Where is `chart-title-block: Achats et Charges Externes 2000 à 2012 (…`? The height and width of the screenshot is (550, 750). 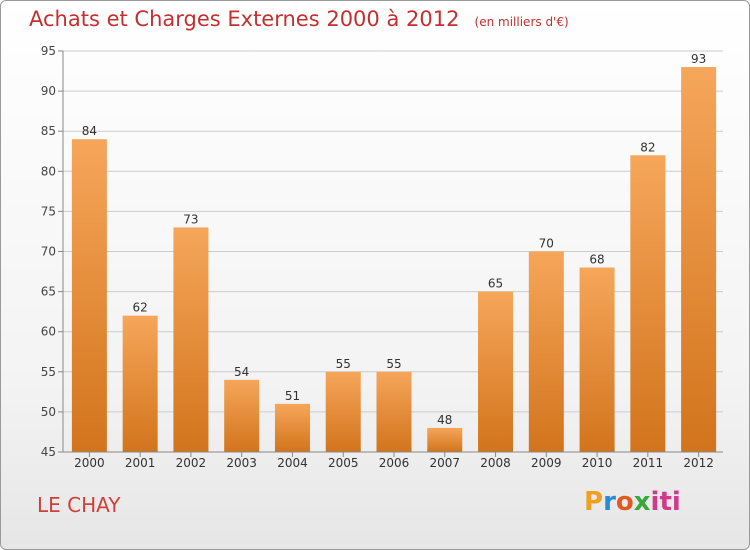
chart-title-block: Achats et Charges Externes 2000 à 2012 (… is located at coordinates (299, 19).